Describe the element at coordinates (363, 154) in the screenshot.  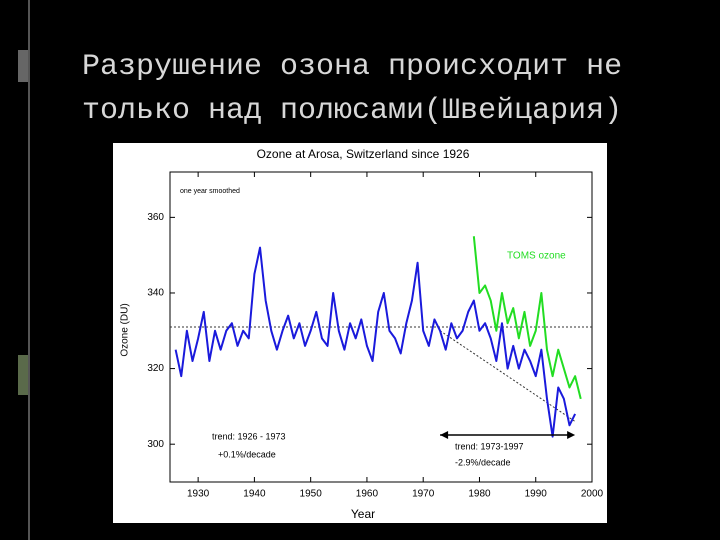
I see `chart-title: Ozone at Arosa, Switzerland since 1926` at that location.